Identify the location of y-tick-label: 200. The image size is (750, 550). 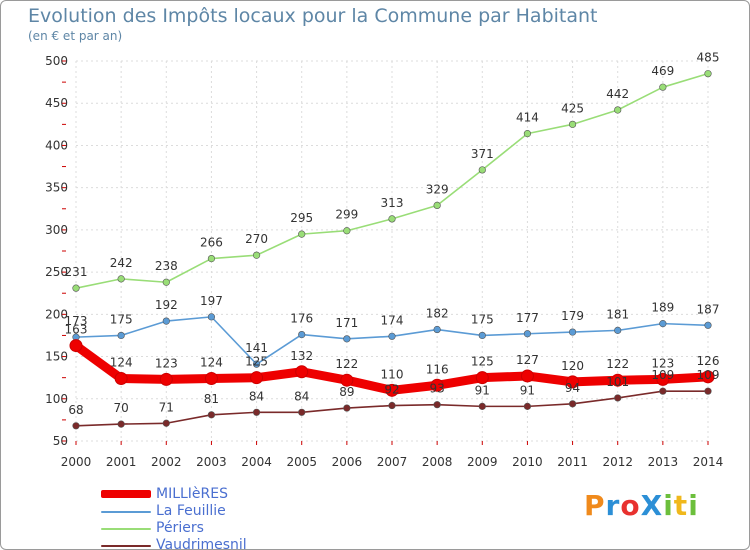
(56, 314).